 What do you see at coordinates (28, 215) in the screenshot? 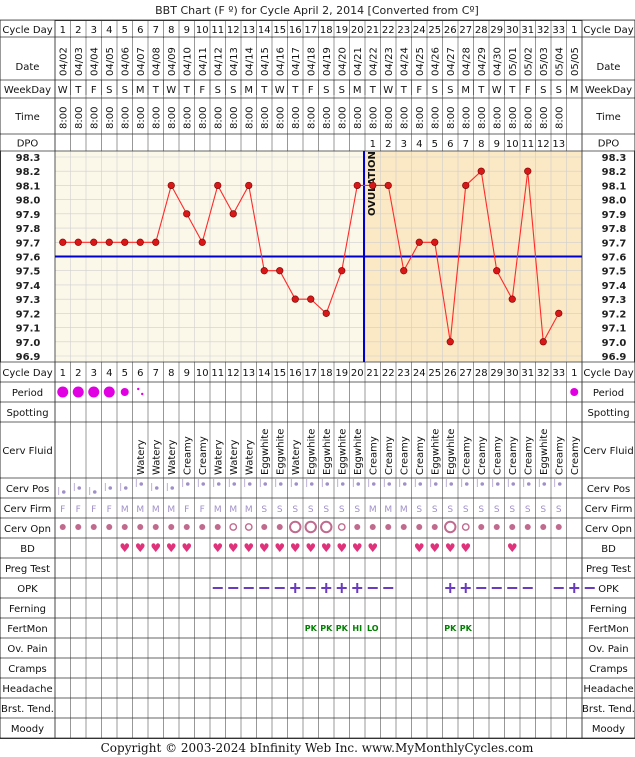
I see `y-tick-left: 97.9` at bounding box center [28, 215].